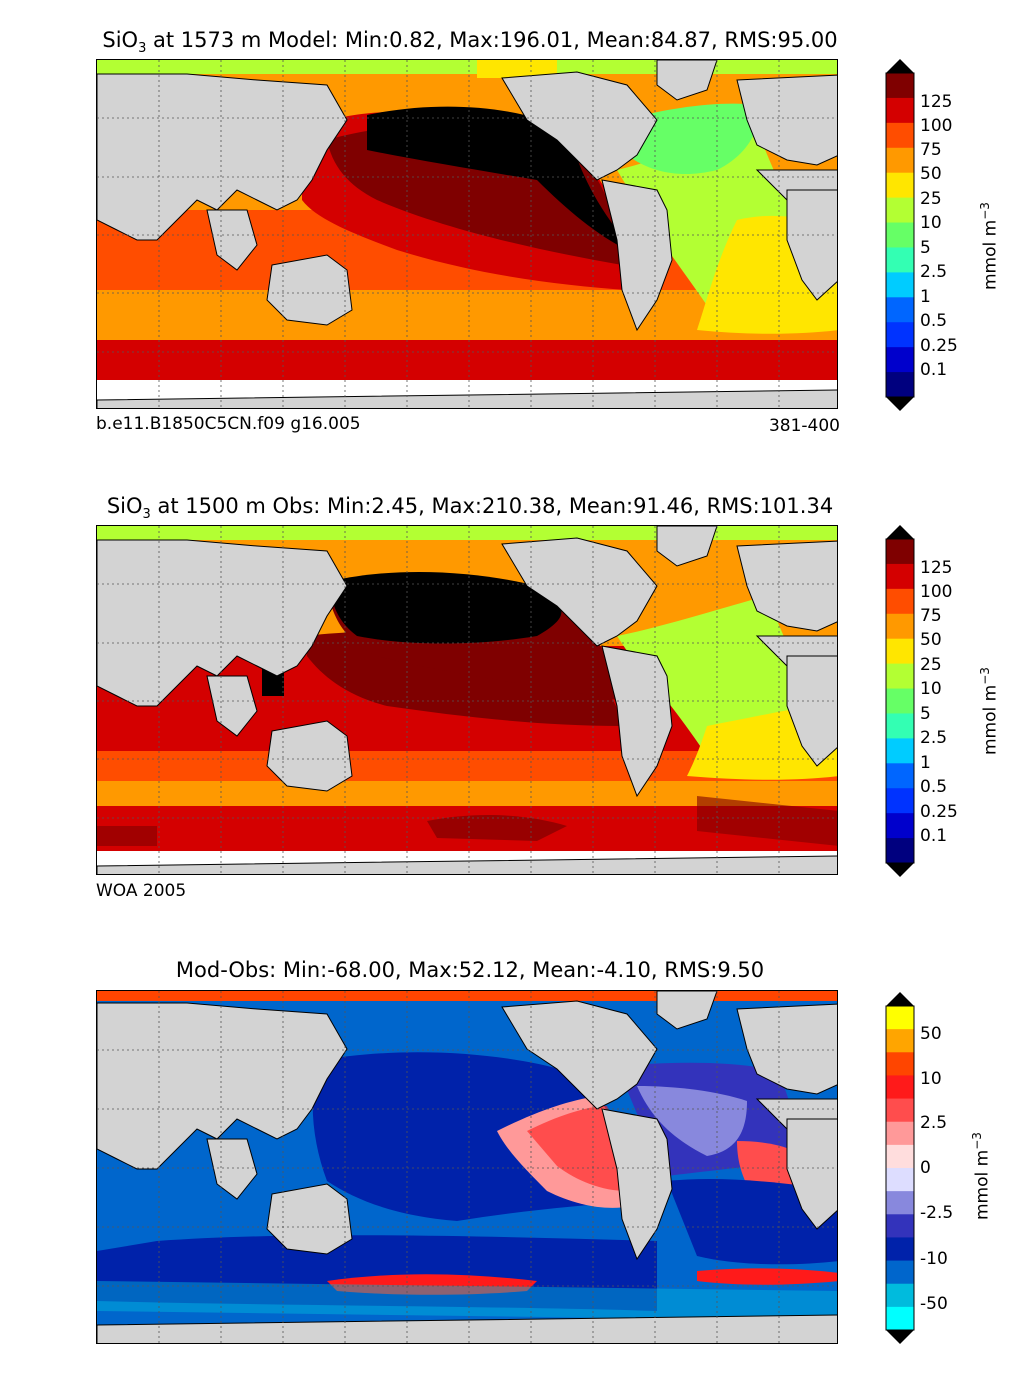 Image resolution: width=1030 pixels, height=1373 pixels. I want to click on obs-cbar-tick: 0.5, so click(934, 787).